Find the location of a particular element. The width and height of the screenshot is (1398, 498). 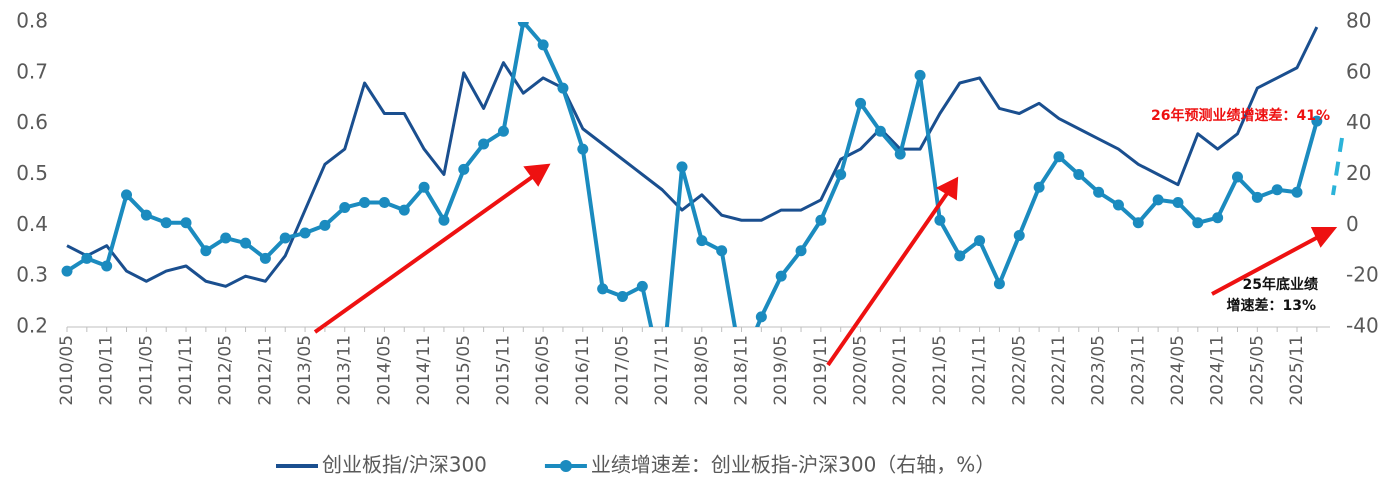

x-tick-label: 2011/05 is located at coordinates (146, 370).